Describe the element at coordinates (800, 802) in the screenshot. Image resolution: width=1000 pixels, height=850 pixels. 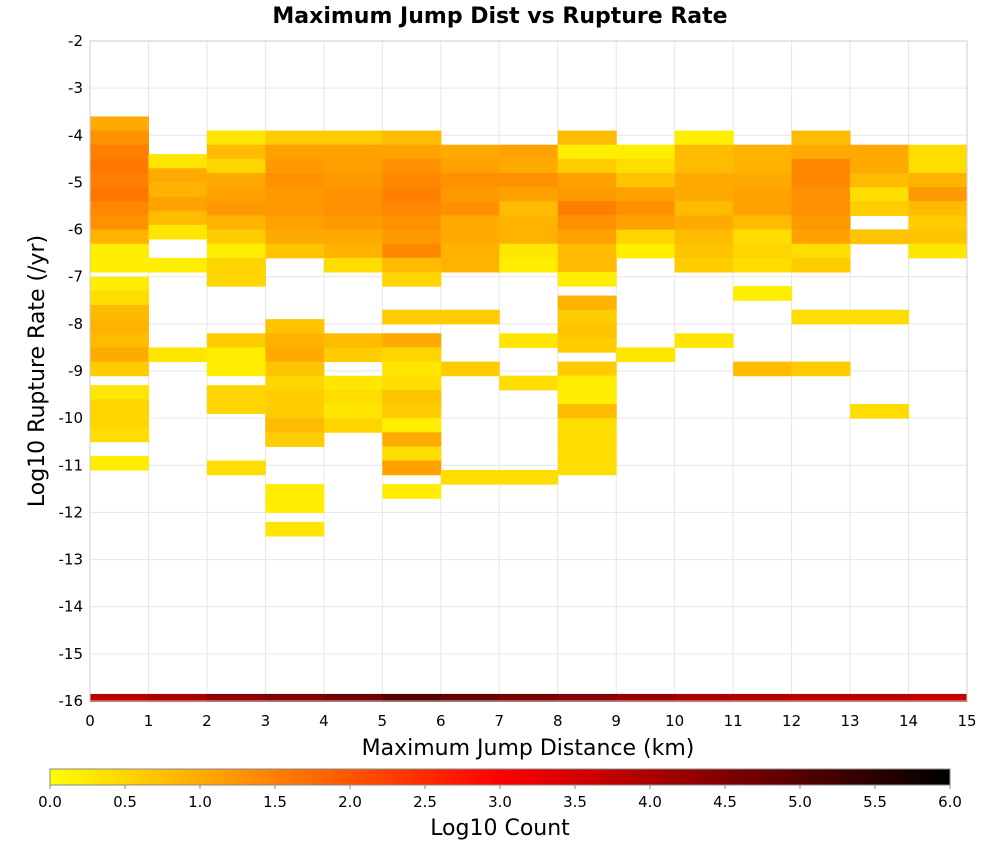
I see `colorbar-tick-label: 5.0` at that location.